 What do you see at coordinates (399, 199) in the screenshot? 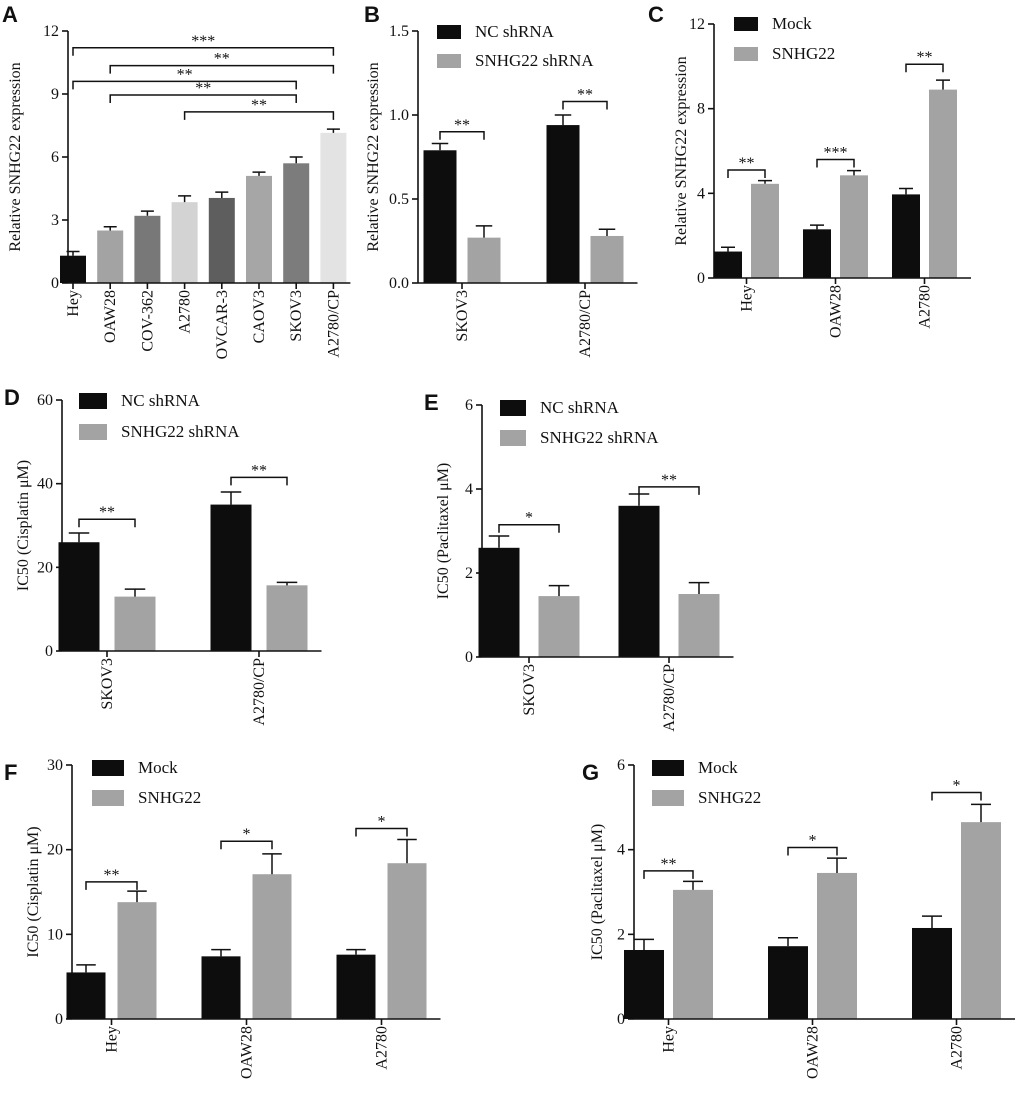
I see `y-tick-label: 0.5` at bounding box center [399, 199].